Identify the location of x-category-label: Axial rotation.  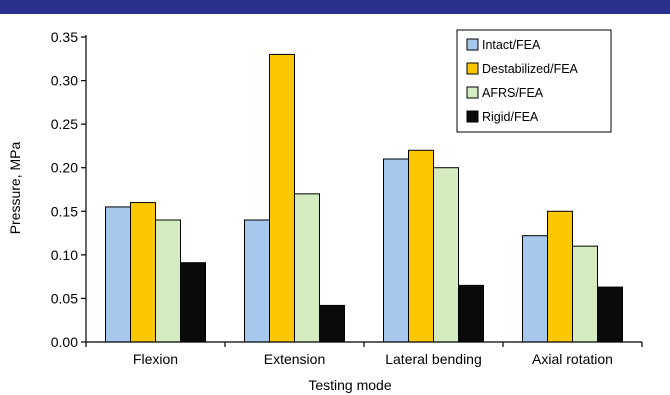
(572, 359).